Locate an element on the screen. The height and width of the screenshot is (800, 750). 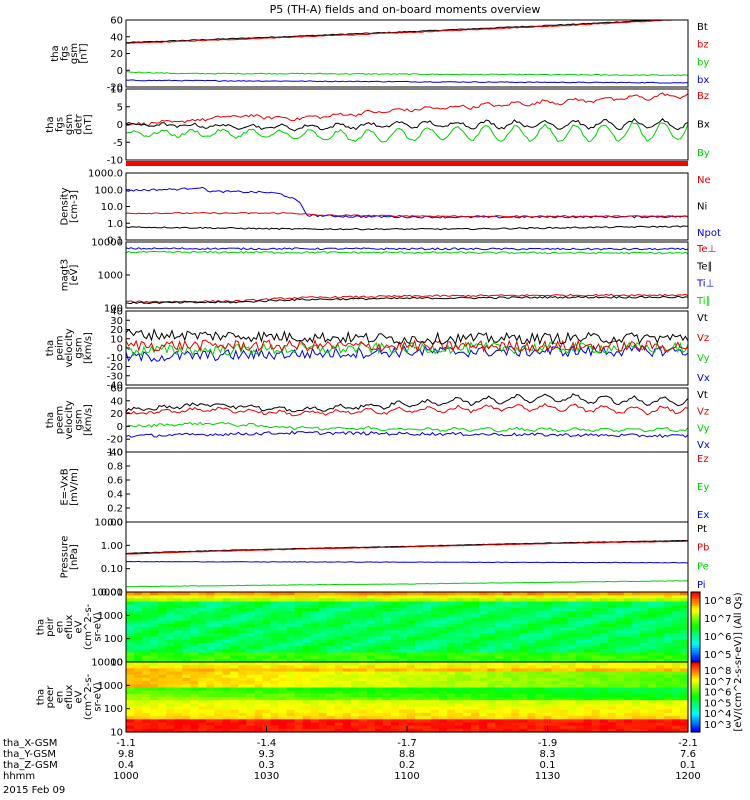
legend-item: Pt is located at coordinates (702, 529).